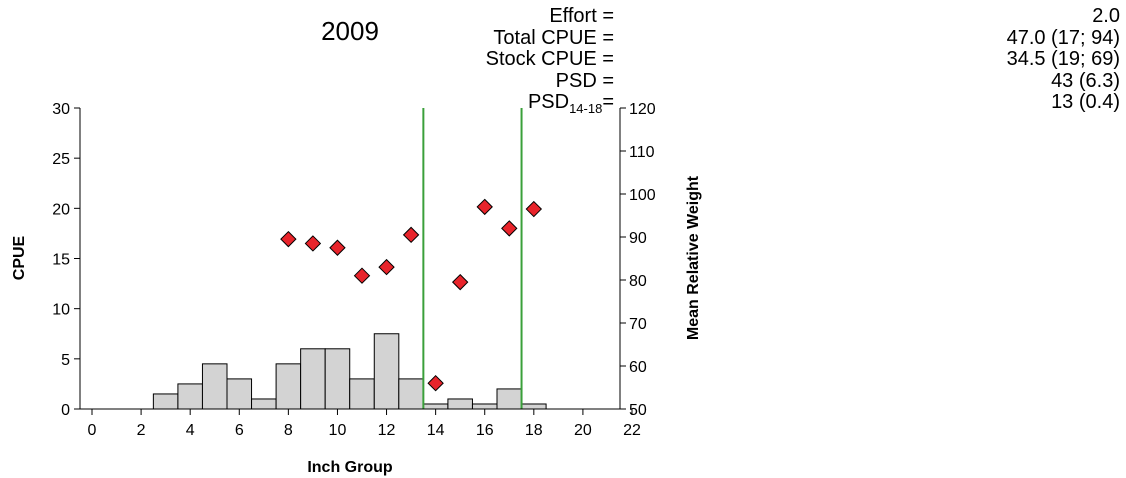 The width and height of the screenshot is (1126, 478). I want to click on y-tick-label: 20, so click(61, 209).